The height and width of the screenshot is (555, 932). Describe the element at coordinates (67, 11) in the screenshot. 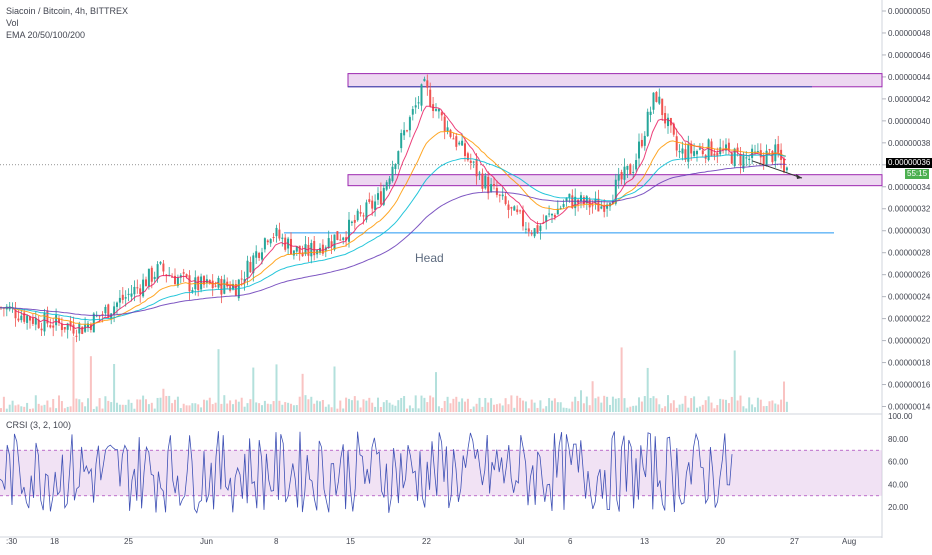

I see `symbol-title: Siacoin / Bitcoin, 4h, BITTREX` at that location.